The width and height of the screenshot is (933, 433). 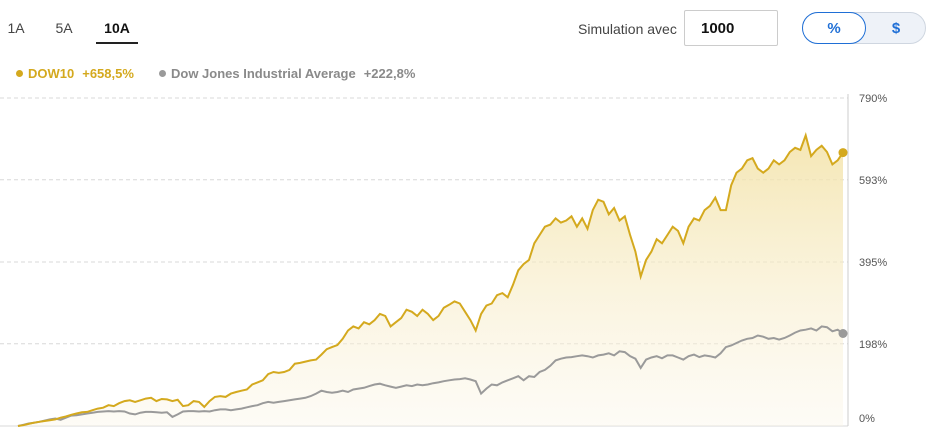 I want to click on dow10-end-marker, so click(x=843, y=153).